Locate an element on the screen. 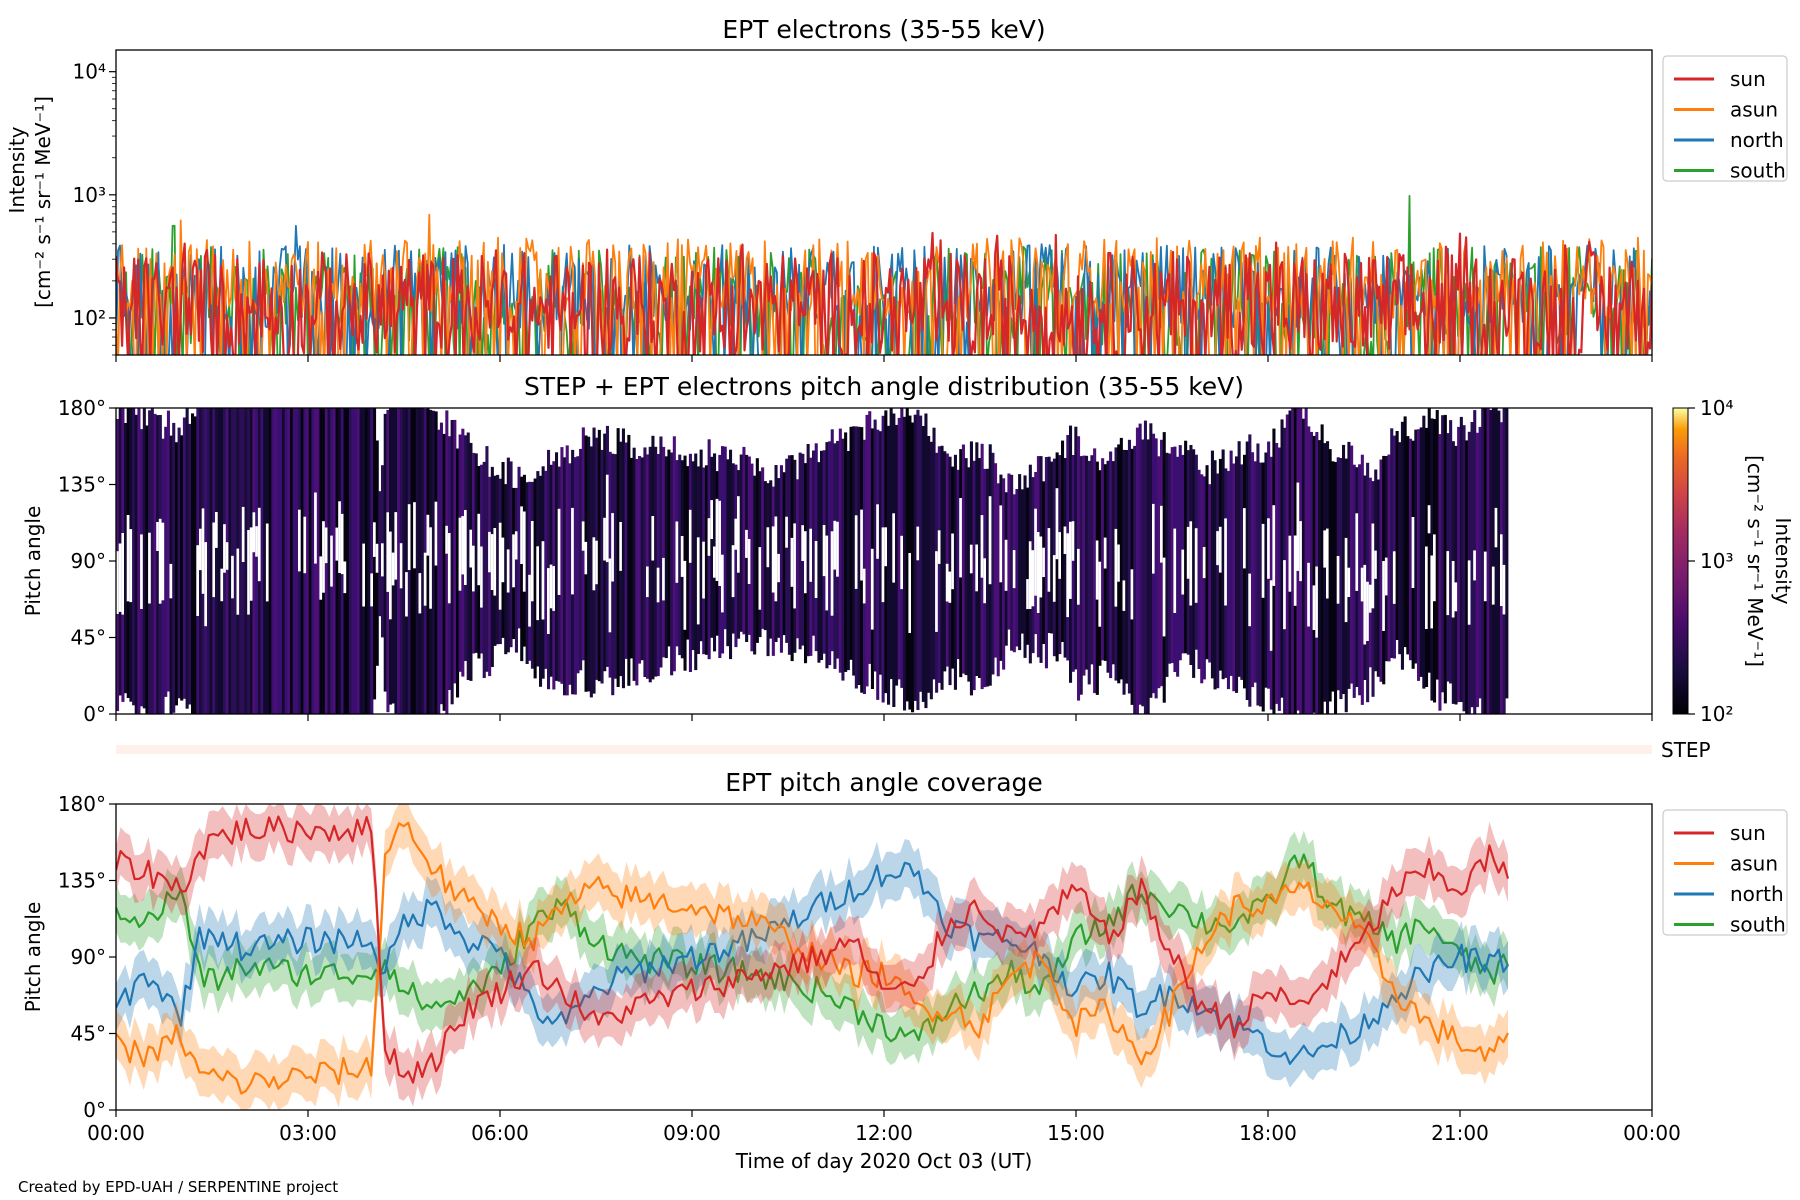 This screenshot has height=1200, width=1800. y-tick-label: 10² is located at coordinates (89, 318).